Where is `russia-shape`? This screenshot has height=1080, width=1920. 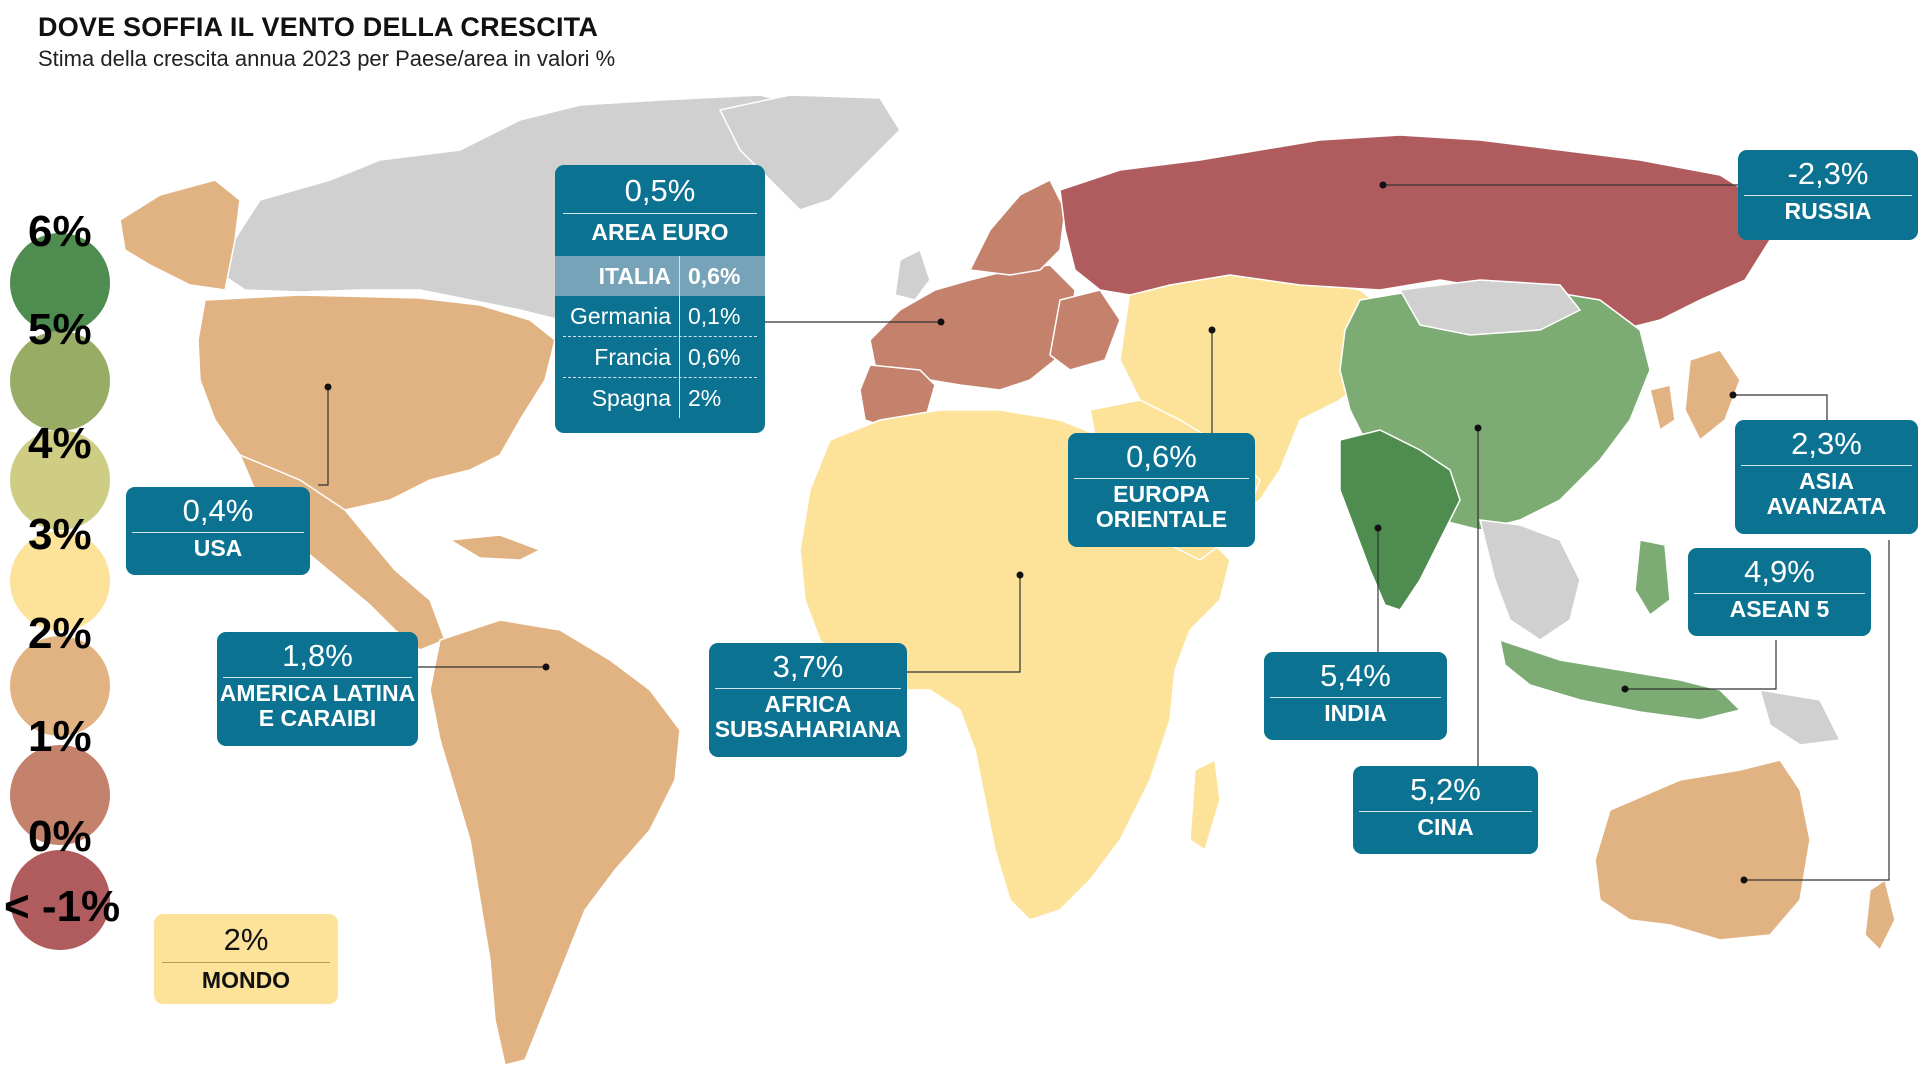 russia-shape is located at coordinates (1415, 232).